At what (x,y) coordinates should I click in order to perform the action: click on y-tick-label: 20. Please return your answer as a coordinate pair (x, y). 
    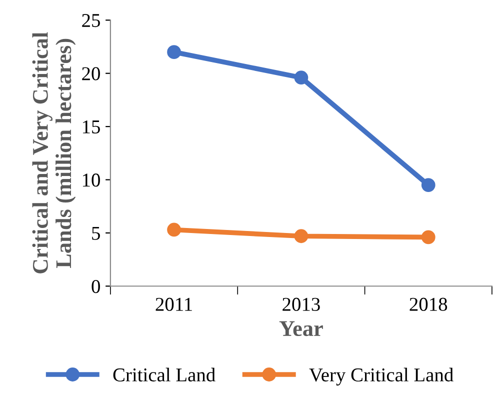
    Looking at the image, I should click on (91, 73).